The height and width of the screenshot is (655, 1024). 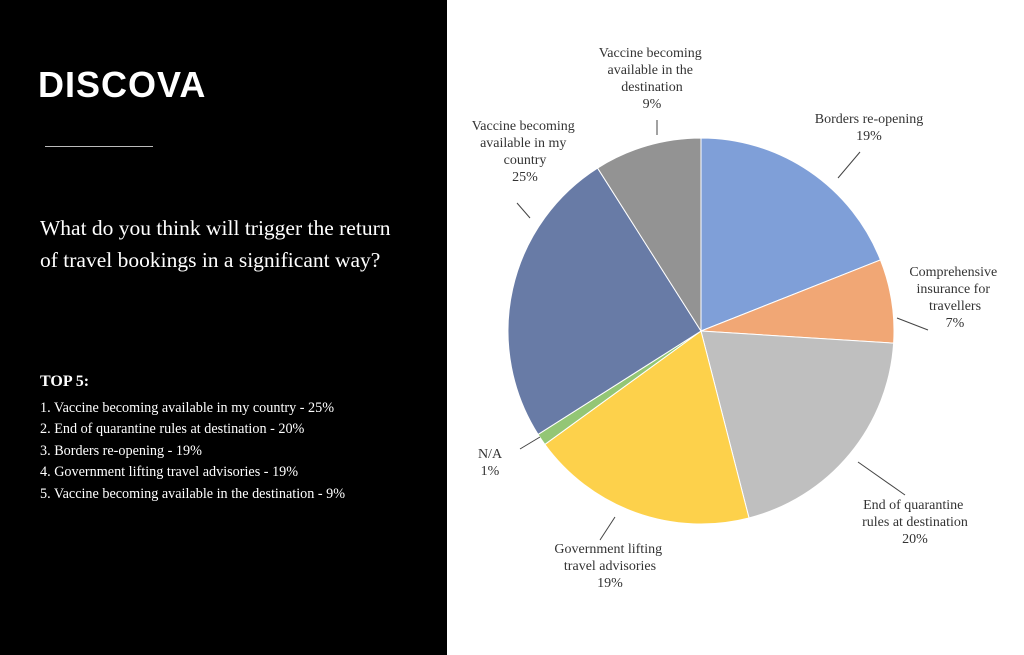 I want to click on slice-label: Borders re-opening, so click(x=869, y=119).